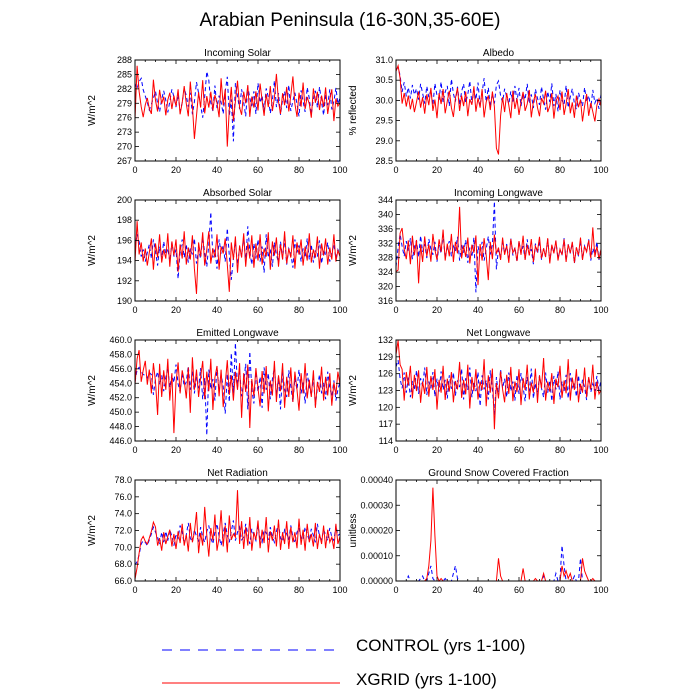  I want to click on y-tick-label: 70.0, so click(123, 547).